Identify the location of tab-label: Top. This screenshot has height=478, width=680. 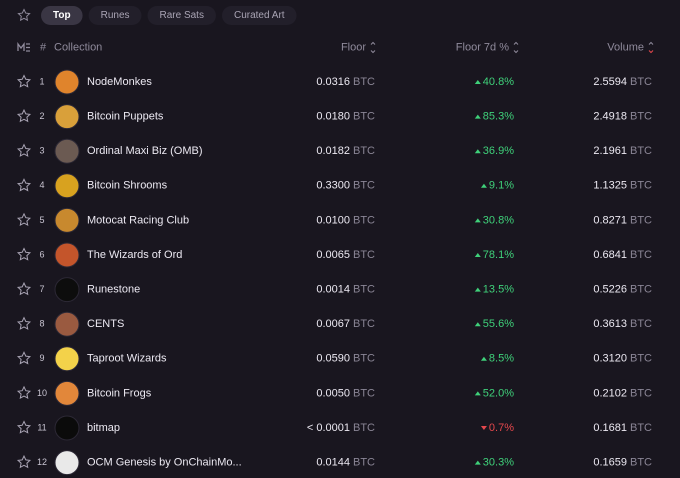
(62, 15).